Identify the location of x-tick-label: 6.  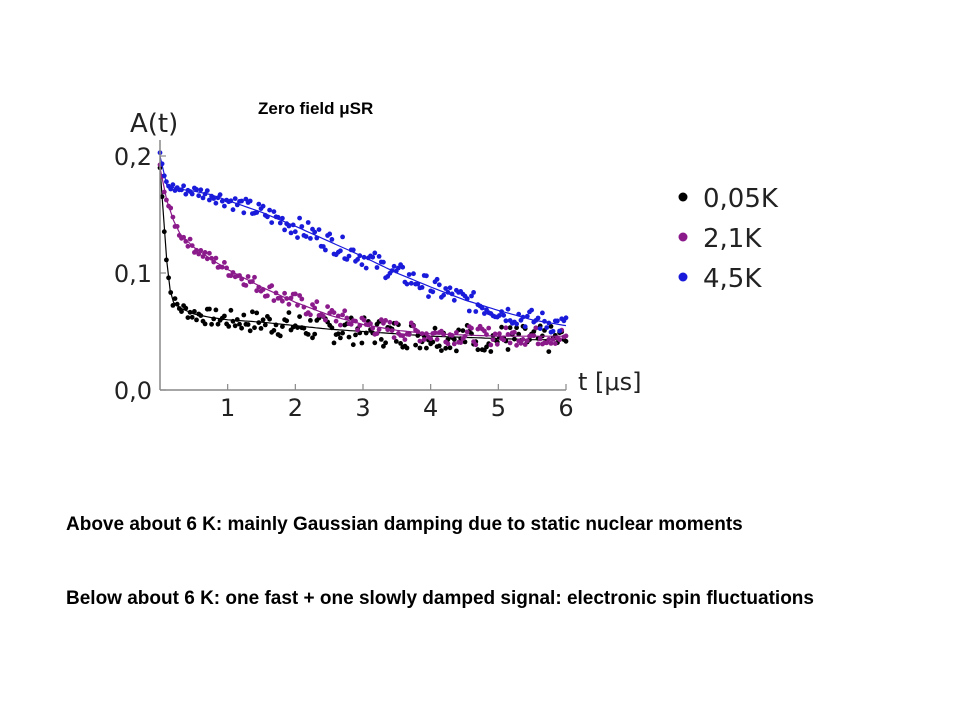
(565, 408).